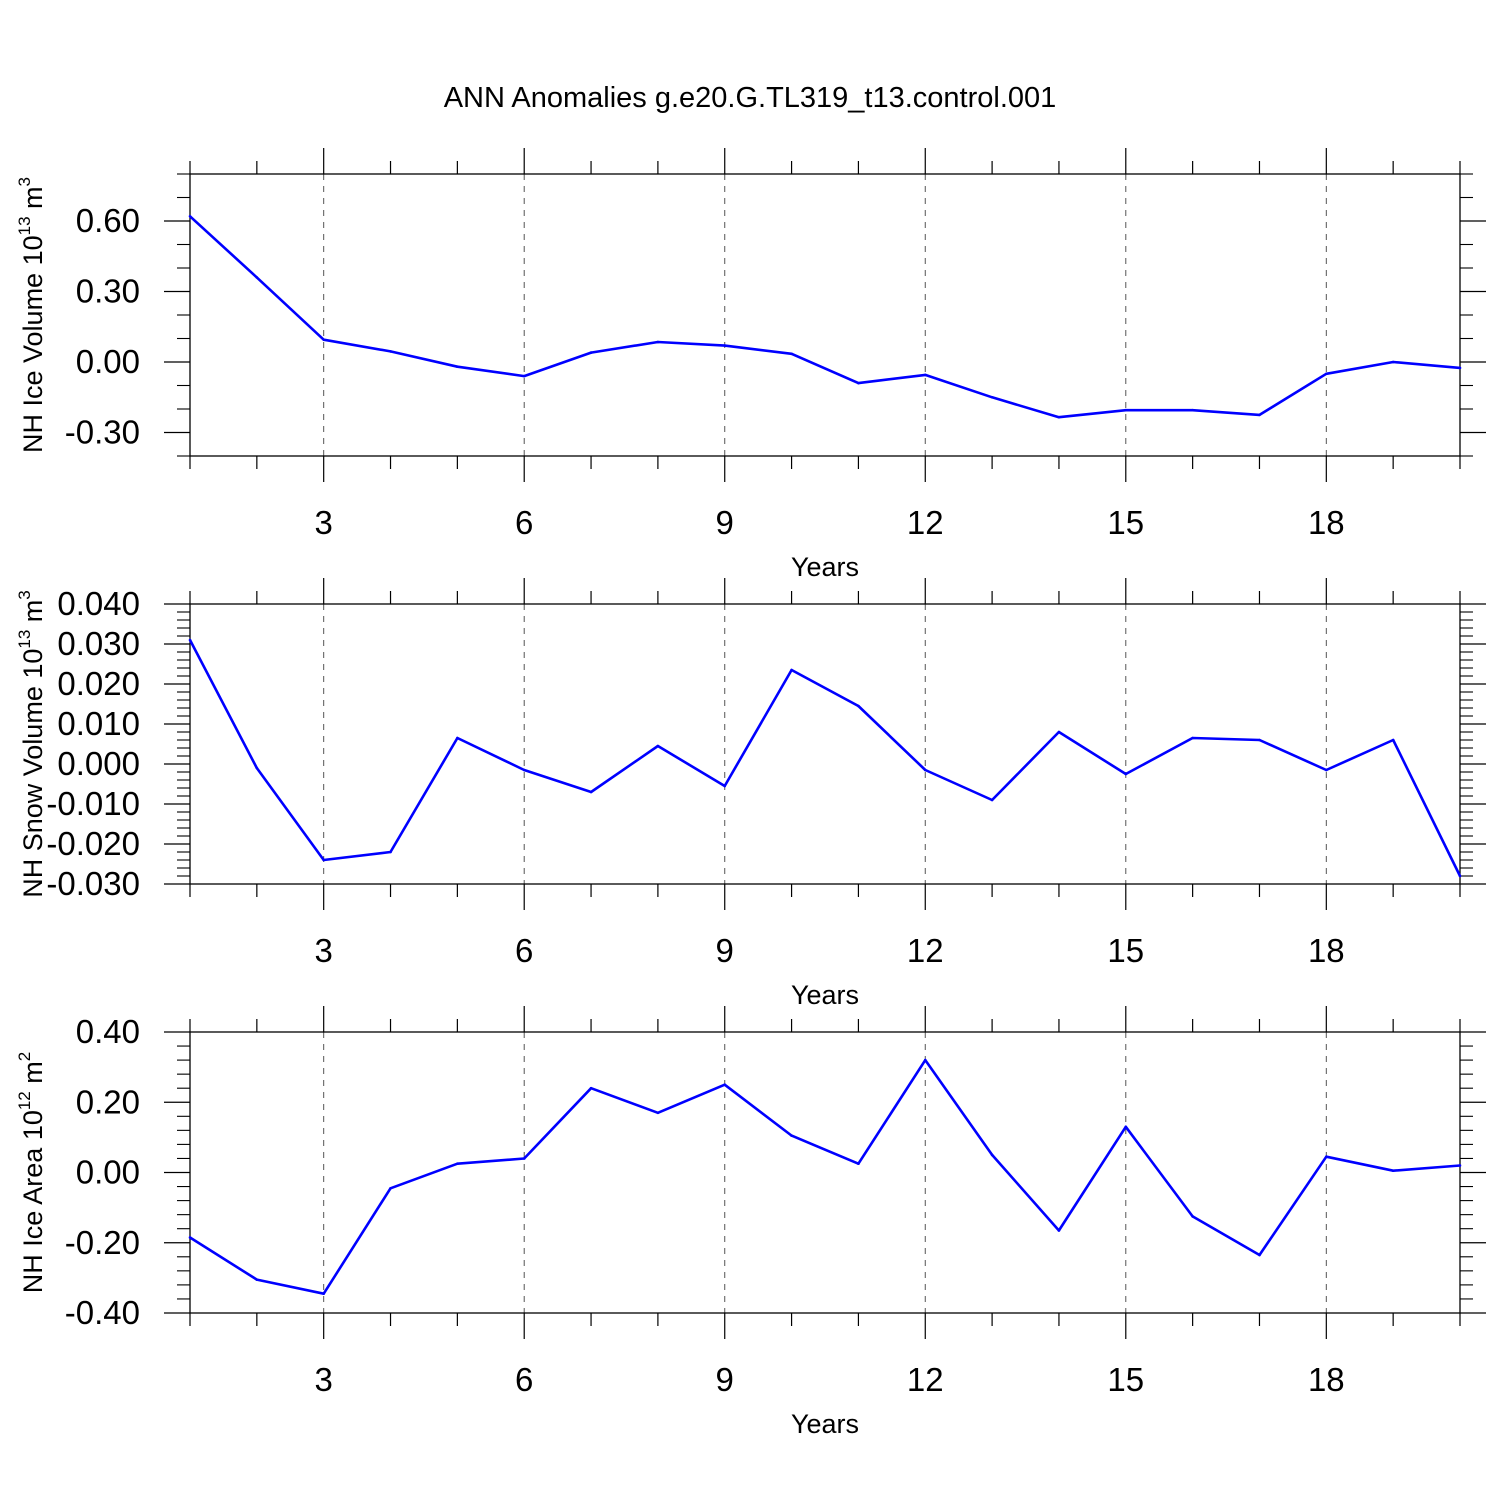 The width and height of the screenshot is (1500, 1500). Describe the element at coordinates (98, 643) in the screenshot. I see `y-tick-label: 0.030` at that location.